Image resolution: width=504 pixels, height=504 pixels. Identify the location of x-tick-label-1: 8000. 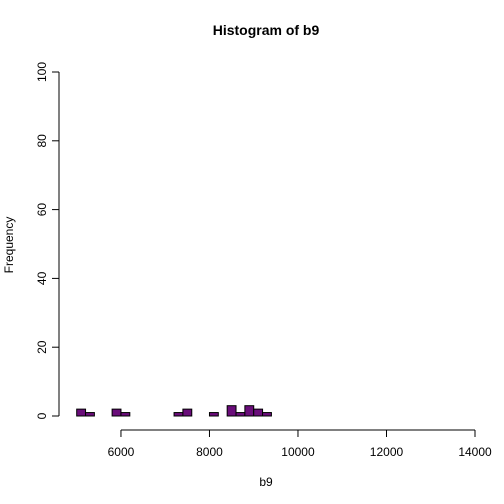
(209, 452).